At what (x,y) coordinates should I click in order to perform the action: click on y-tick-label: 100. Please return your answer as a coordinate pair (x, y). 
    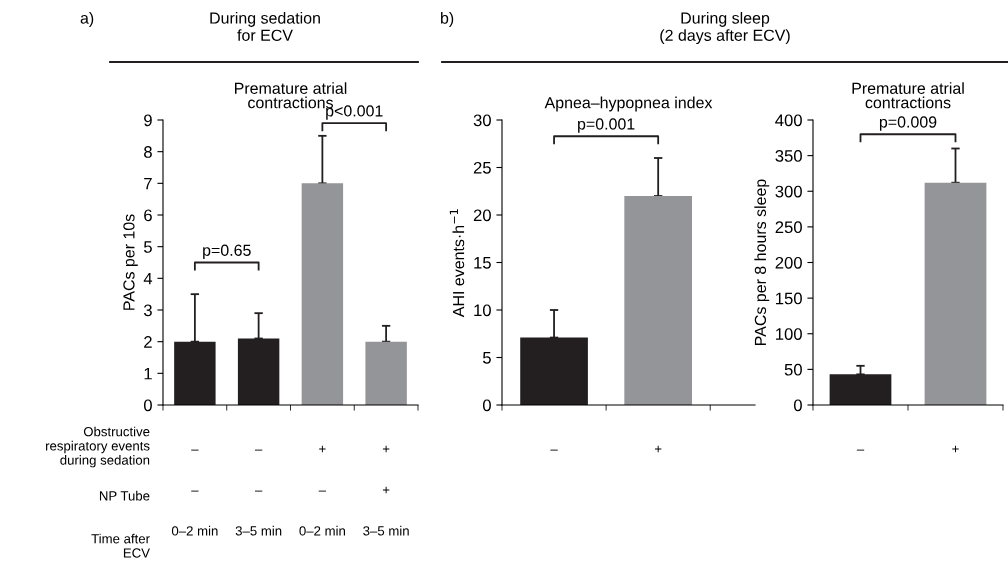
    Looking at the image, I should click on (789, 334).